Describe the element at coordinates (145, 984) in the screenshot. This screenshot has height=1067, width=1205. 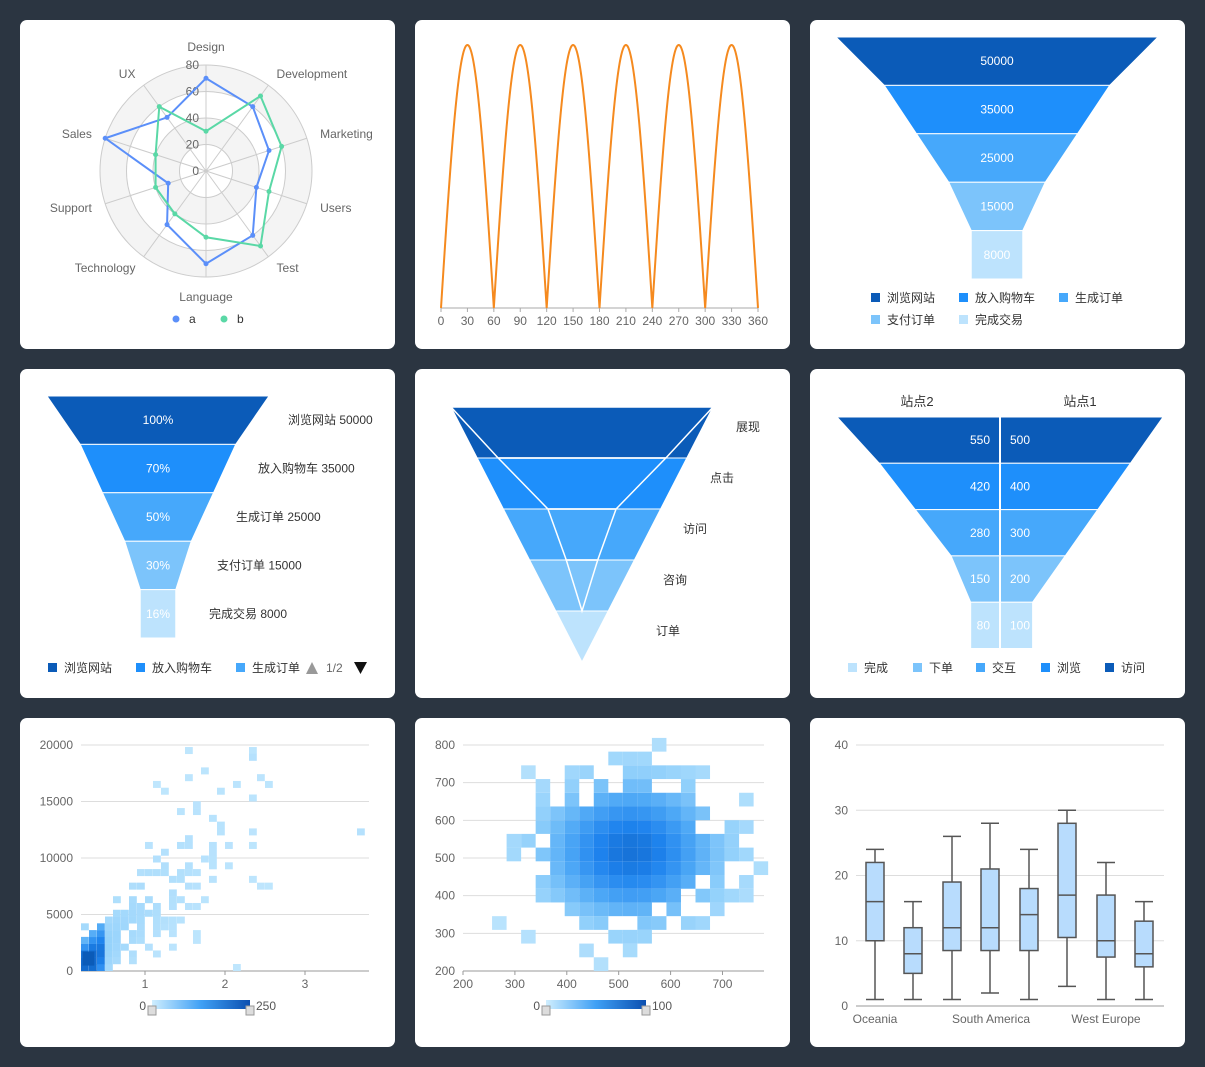
I see `x-tick-label: 1` at that location.